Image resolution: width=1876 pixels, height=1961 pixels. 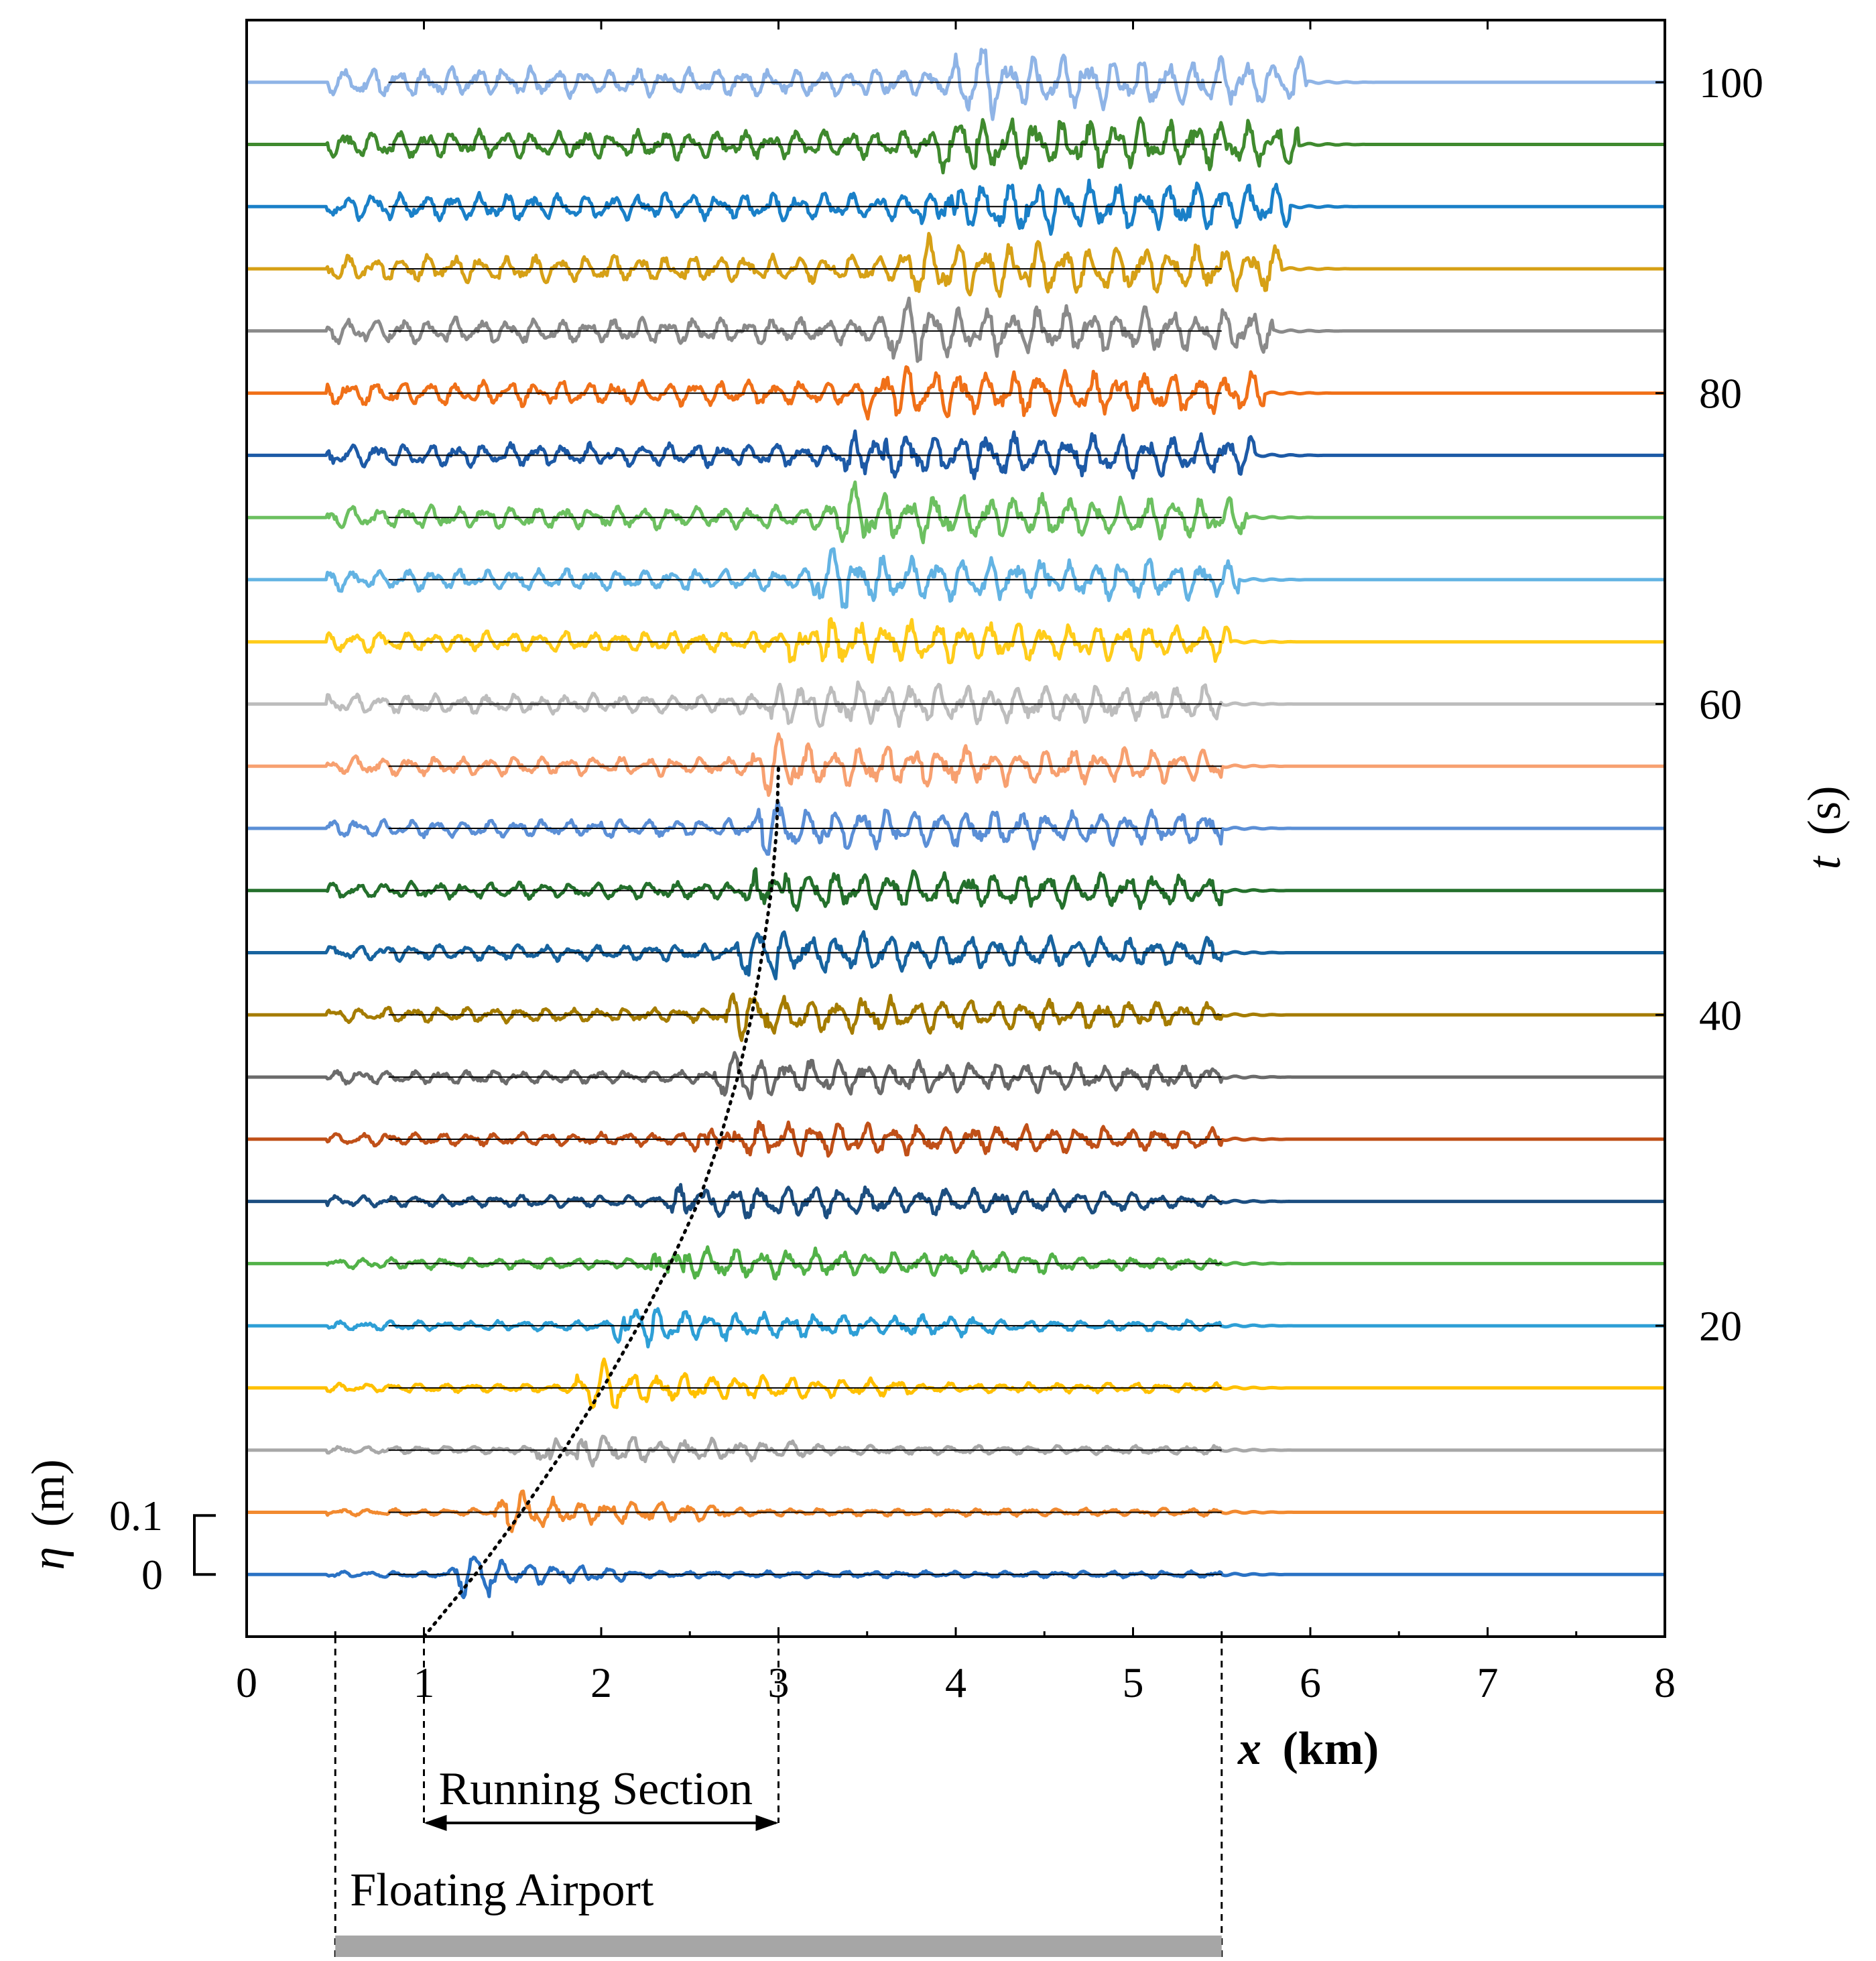 What do you see at coordinates (1825, 811) in the screenshot?
I see `t-axis-unit: (s)` at bounding box center [1825, 811].